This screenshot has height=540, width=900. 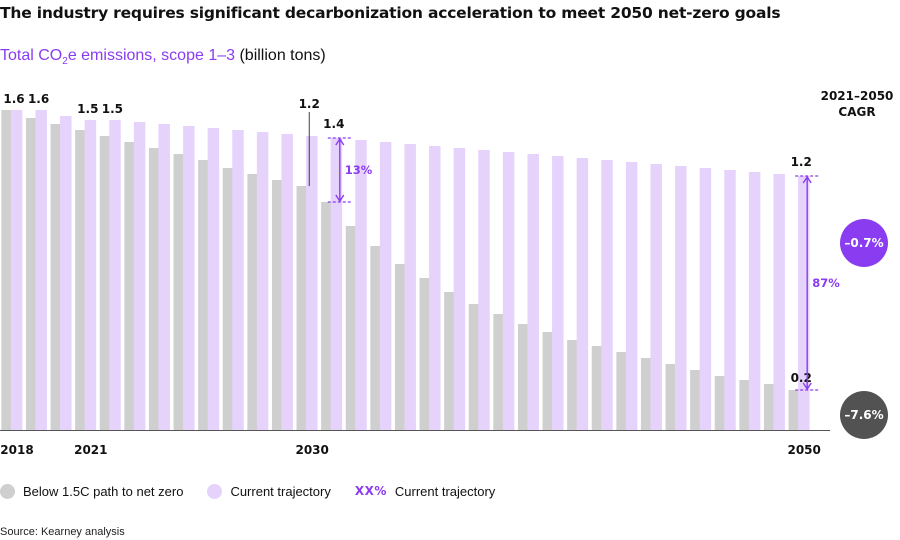 What do you see at coordinates (311, 450) in the screenshot?
I see `x-tick-label: 2030` at bounding box center [311, 450].